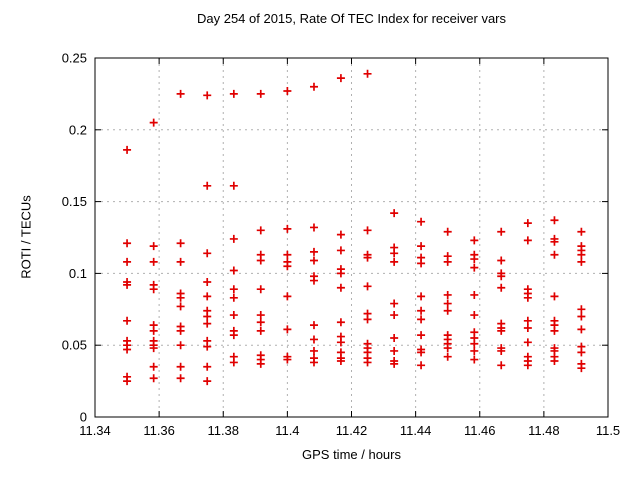 The width and height of the screenshot is (640, 480). I want to click on y-tick-label: 0.2, so click(78, 129).